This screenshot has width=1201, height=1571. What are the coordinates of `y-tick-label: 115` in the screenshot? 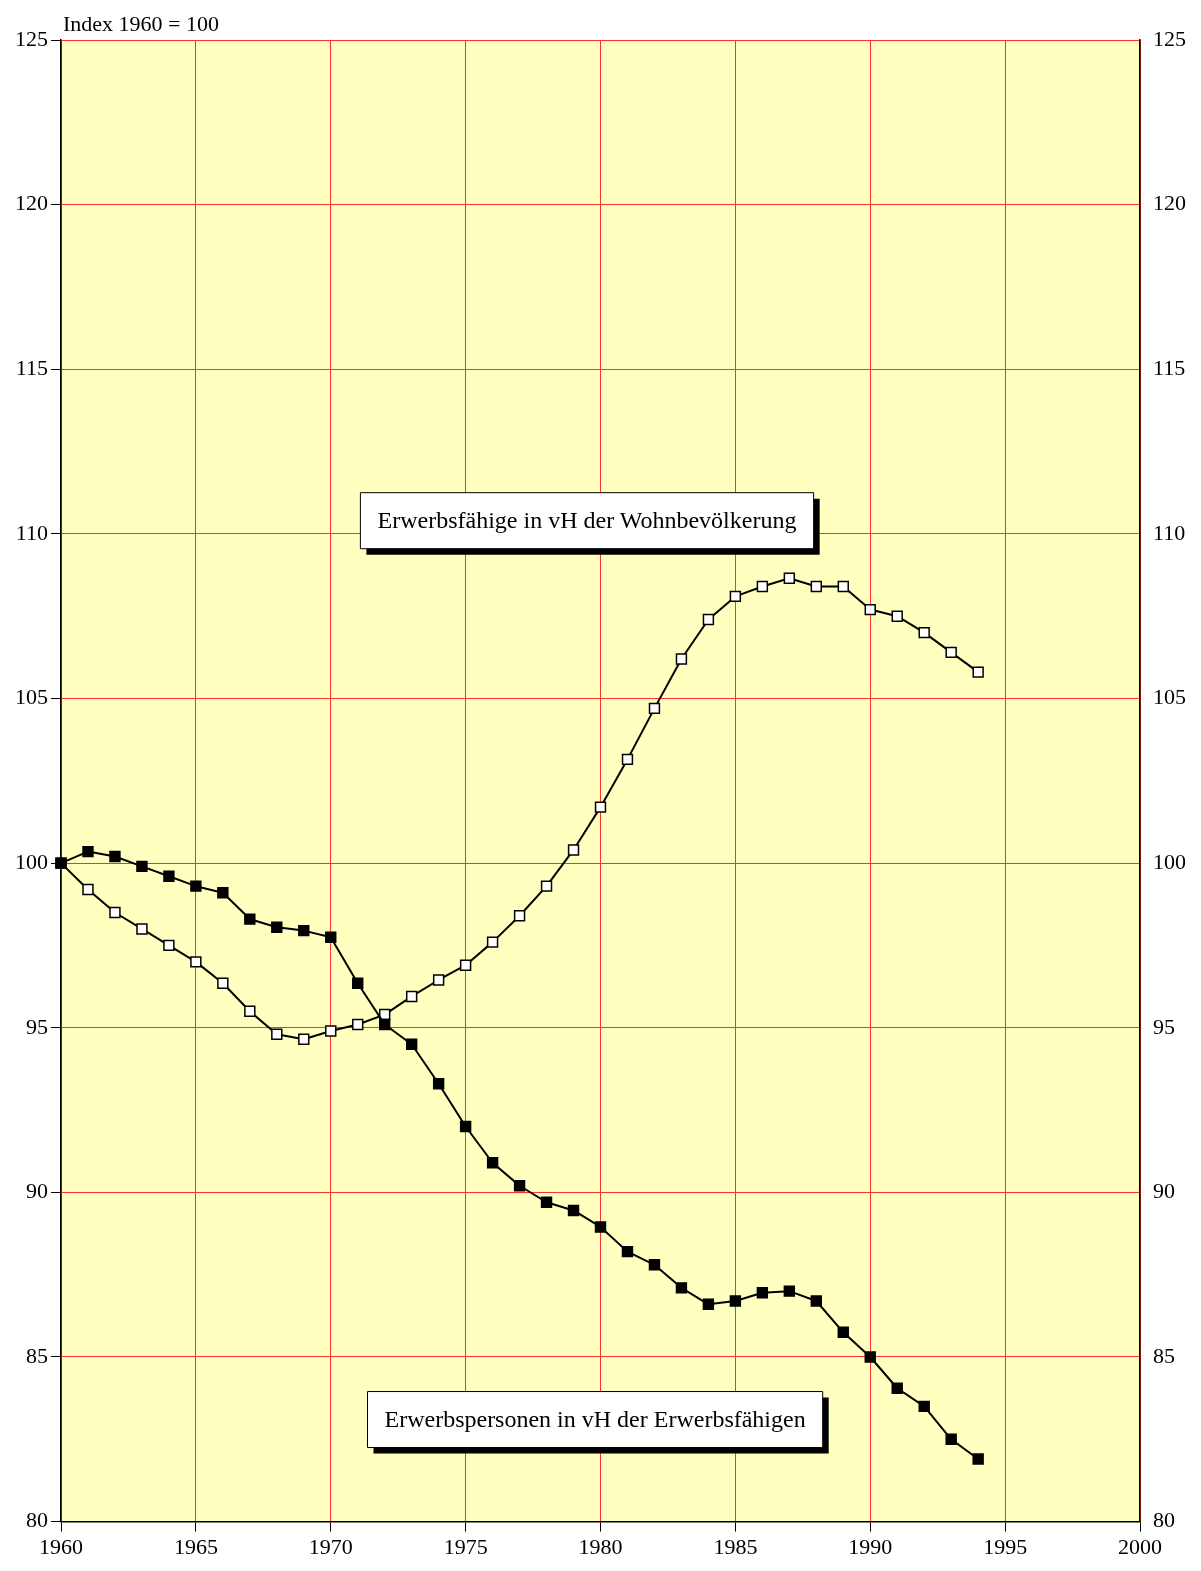 It's located at (31, 368).